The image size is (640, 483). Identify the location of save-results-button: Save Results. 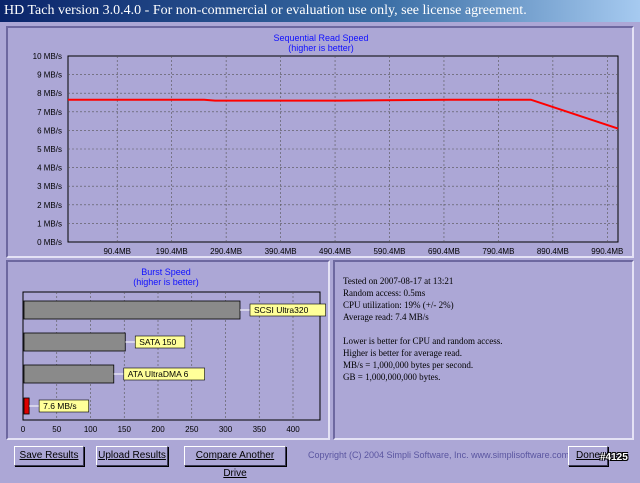
(49, 456).